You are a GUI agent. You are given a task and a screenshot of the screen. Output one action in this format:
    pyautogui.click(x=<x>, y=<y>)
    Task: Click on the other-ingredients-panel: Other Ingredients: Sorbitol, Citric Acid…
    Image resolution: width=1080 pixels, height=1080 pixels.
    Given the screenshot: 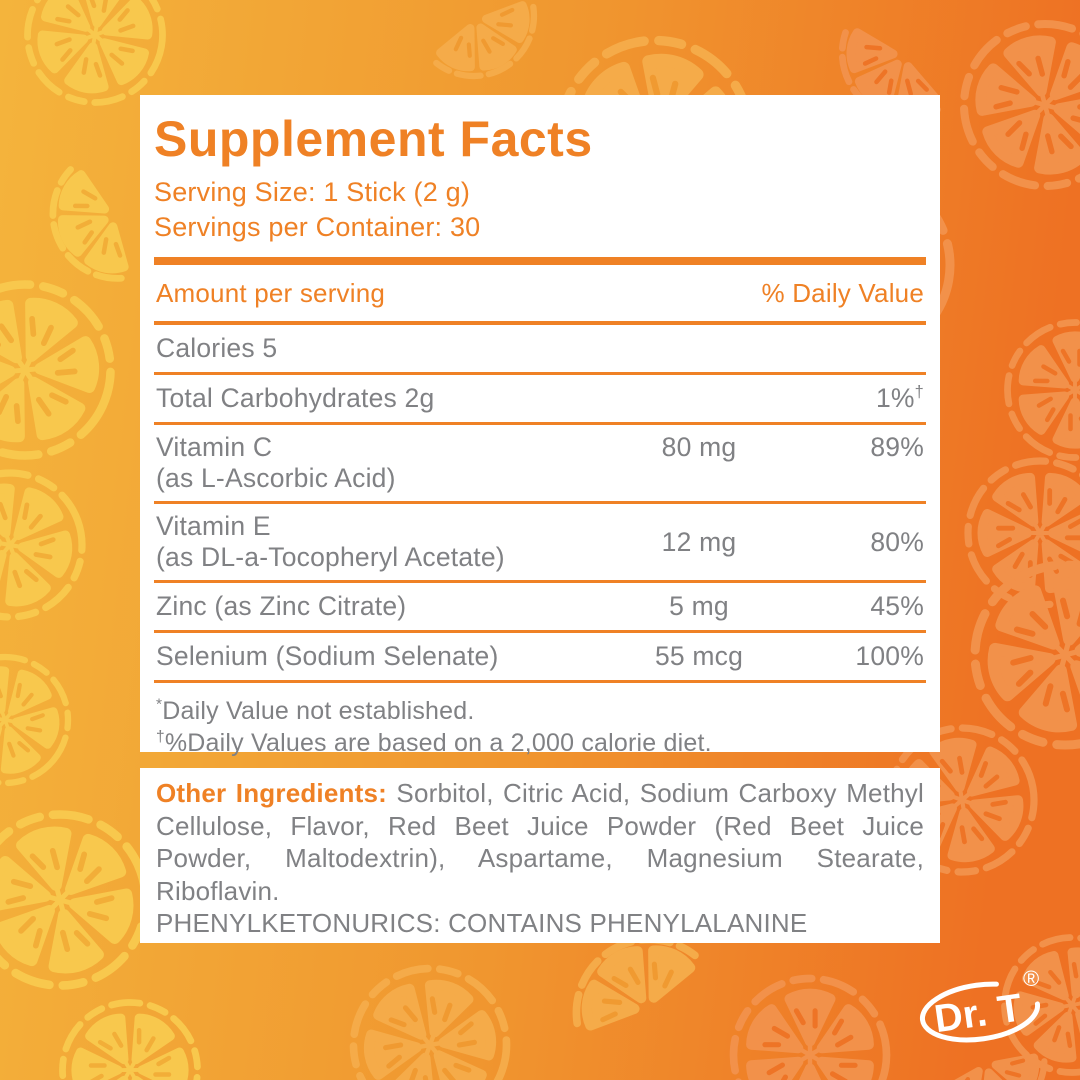 What is the action you would take?
    pyautogui.click(x=540, y=855)
    